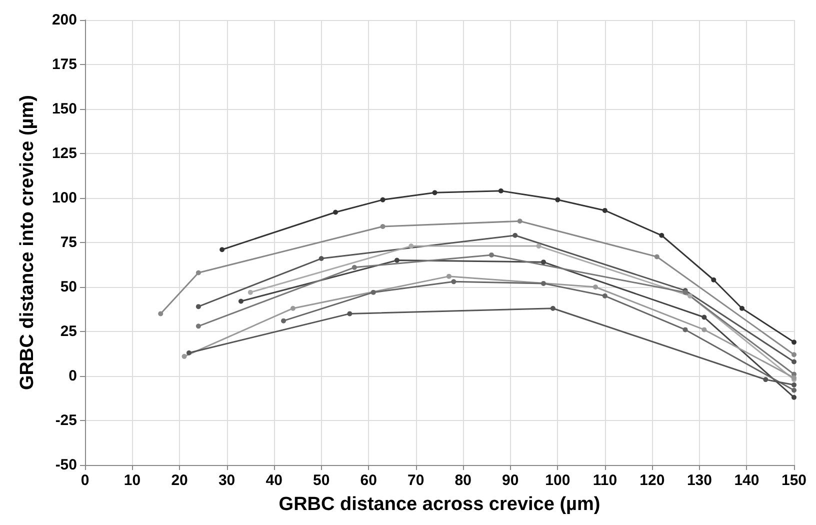  What do you see at coordinates (557, 480) in the screenshot?
I see `x-tick-label: 100` at bounding box center [557, 480].